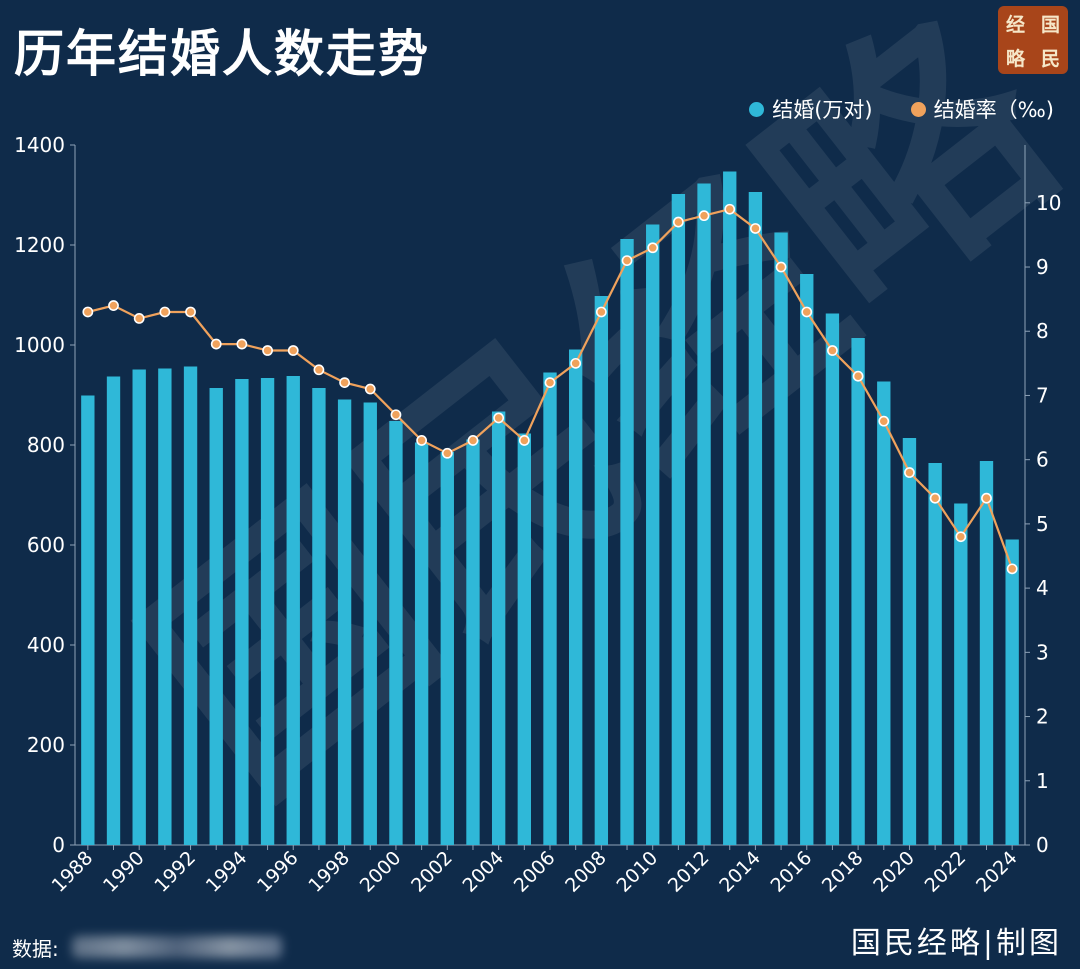 This screenshot has height=969, width=1080. Describe the element at coordinates (1050, 58) in the screenshot. I see `logo-char: 民` at that location.